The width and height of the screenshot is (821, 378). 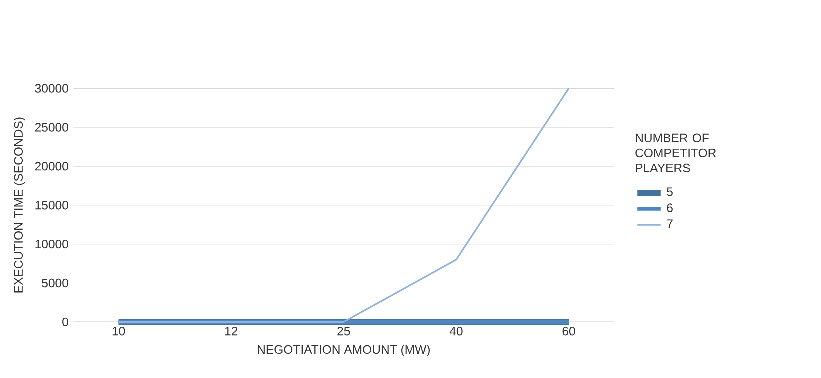 What do you see at coordinates (55, 283) in the screenshot?
I see `y-tick-label: 5000` at bounding box center [55, 283].